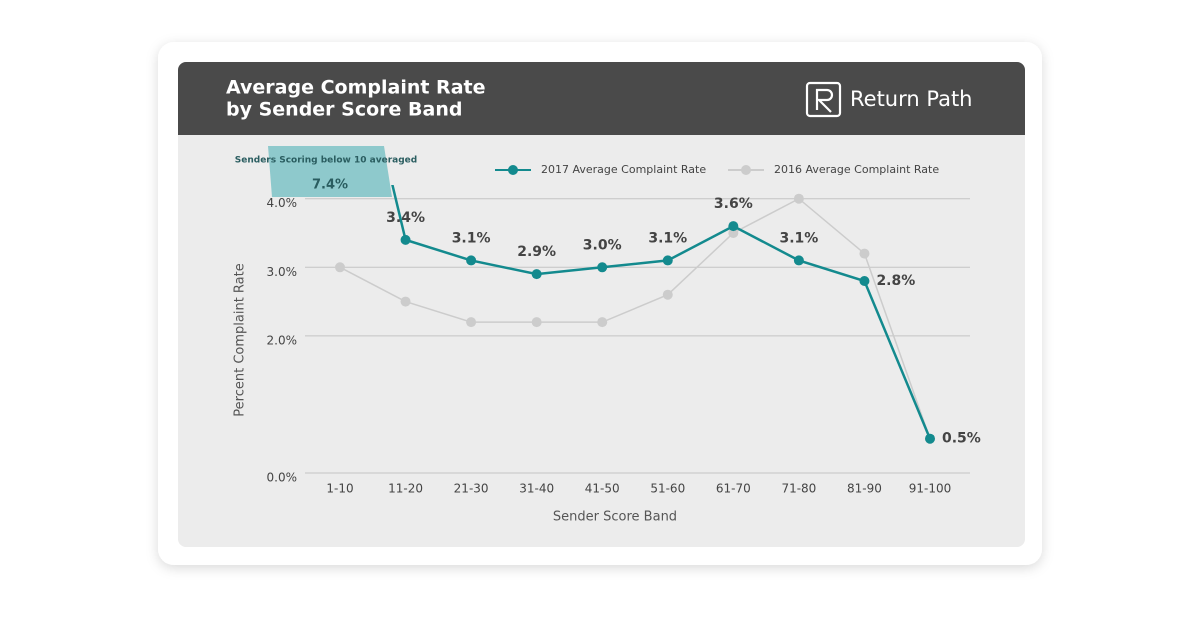 This screenshot has height=627, width=1200. I want to click on legend-label: 2017 Average Complaint Rate, so click(623, 169).